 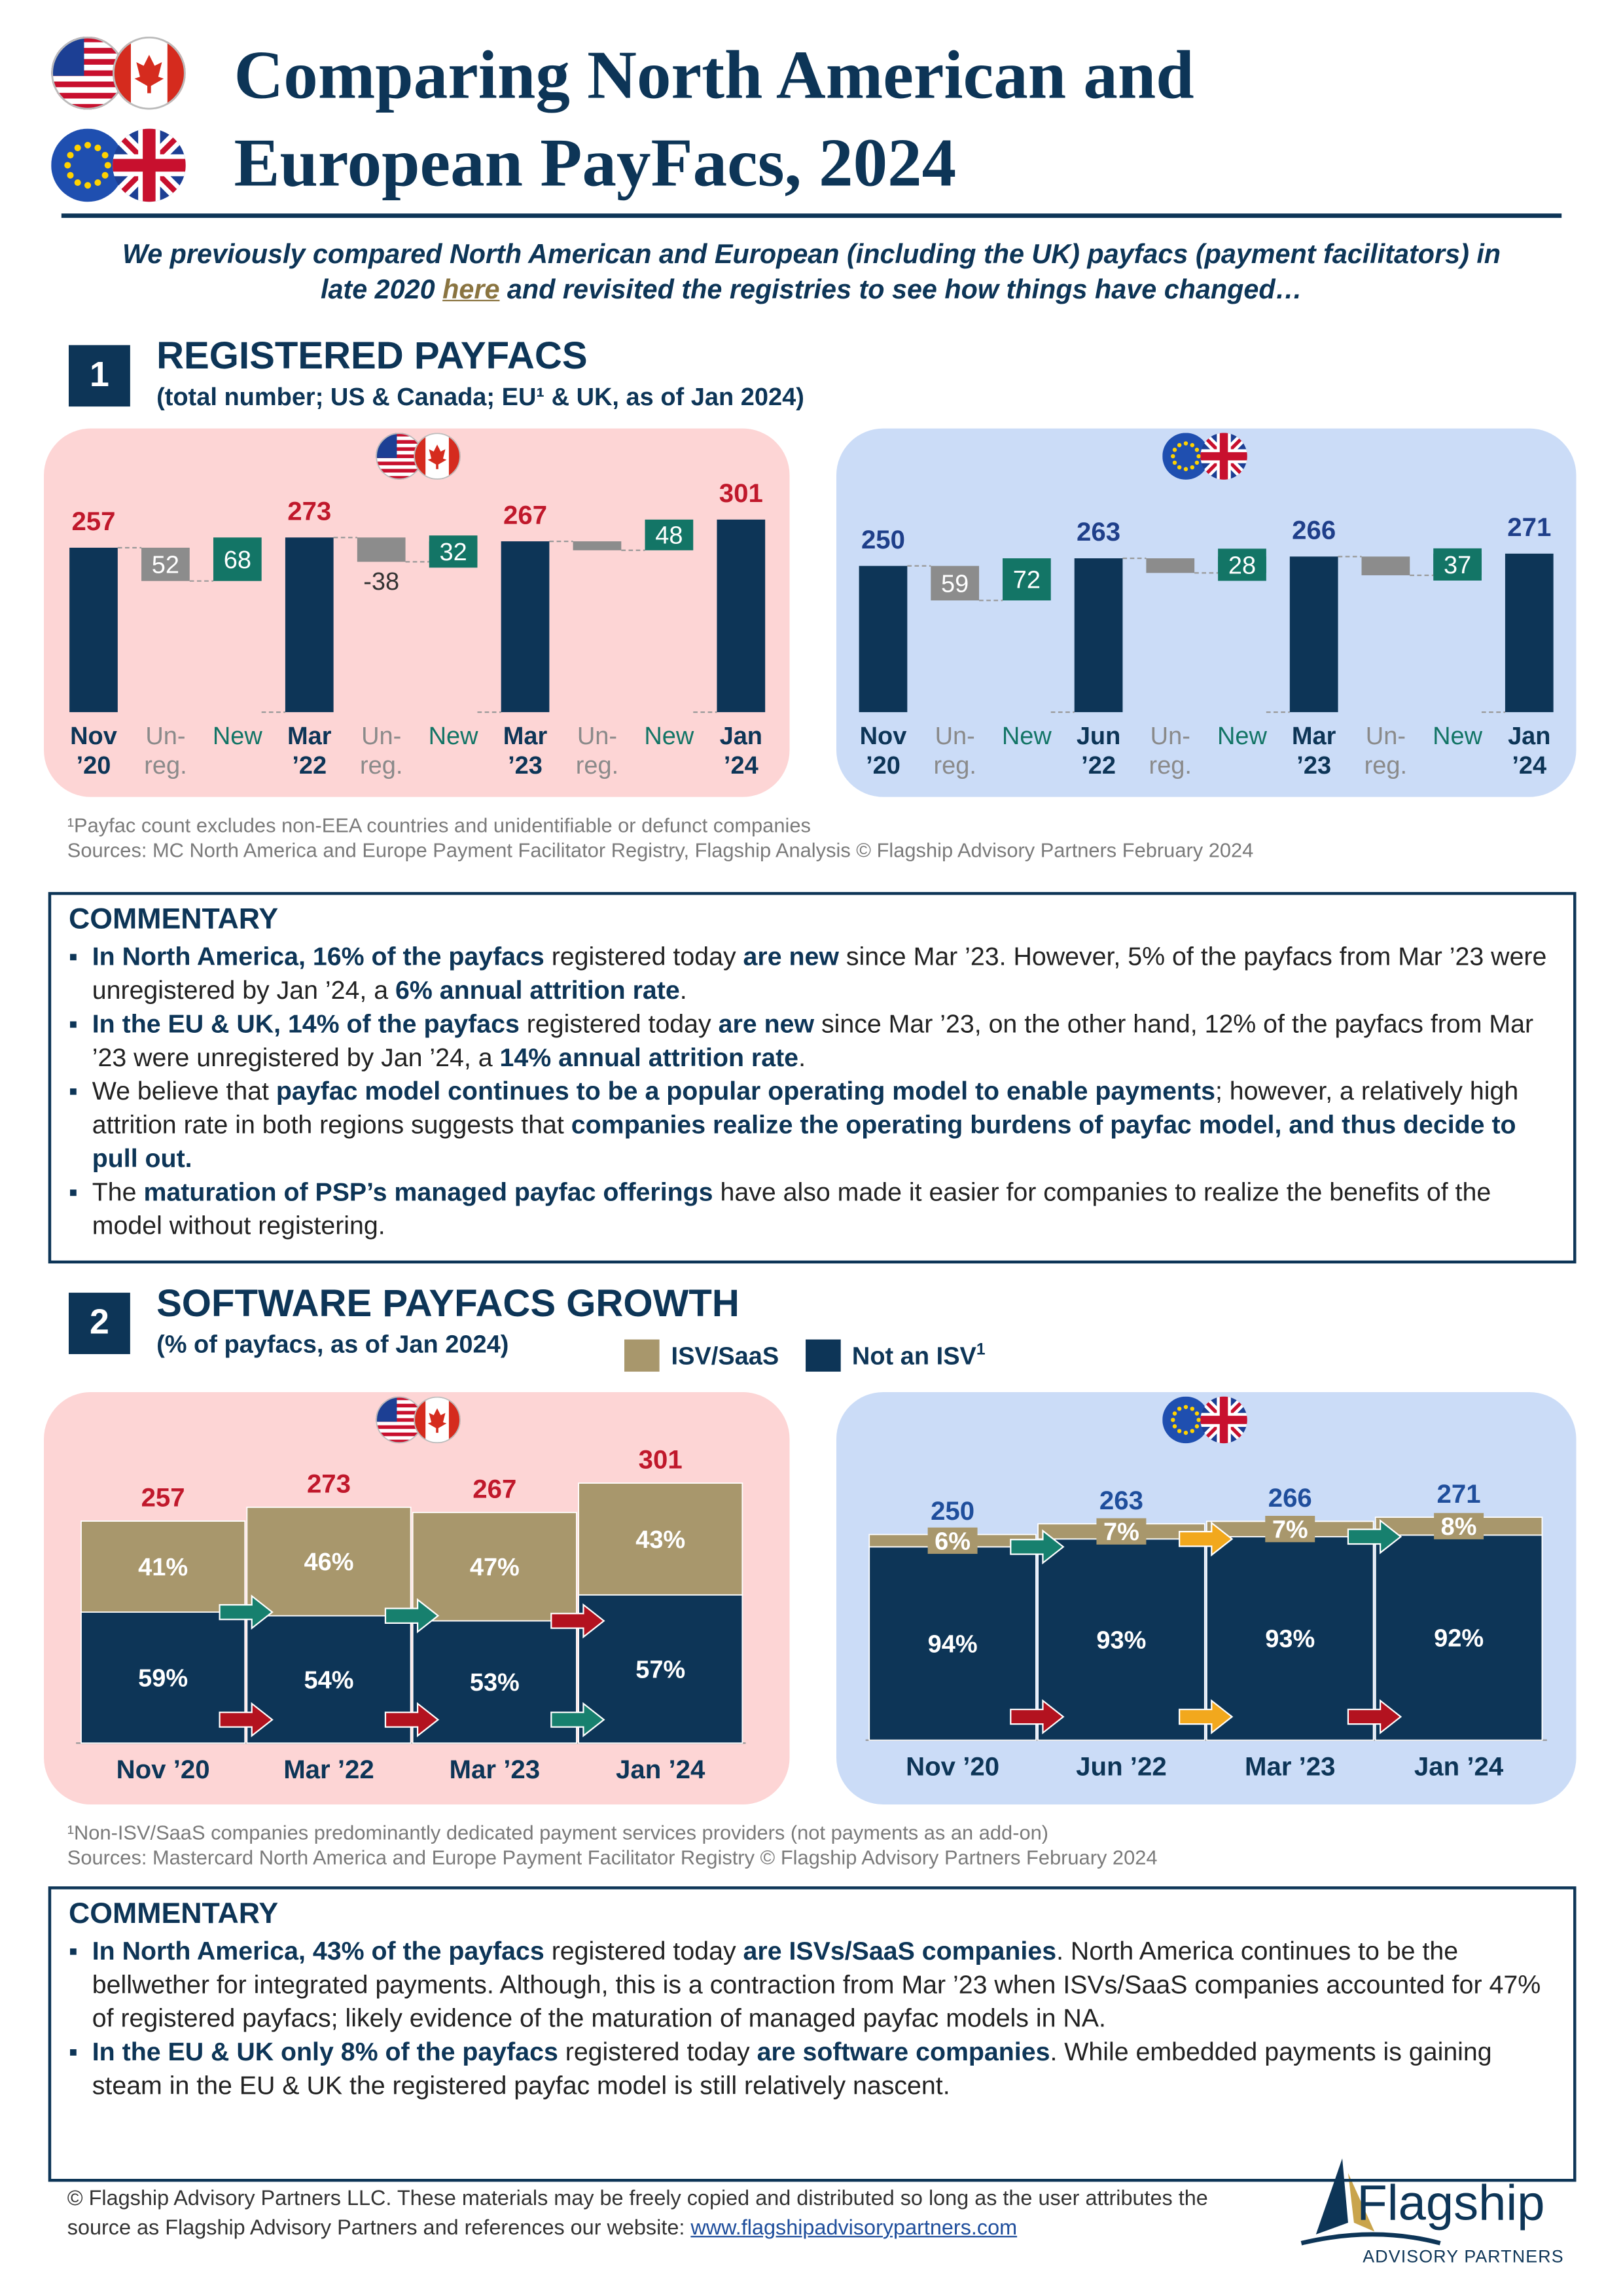 What do you see at coordinates (150, 165) in the screenshot?
I see `flag-uk` at bounding box center [150, 165].